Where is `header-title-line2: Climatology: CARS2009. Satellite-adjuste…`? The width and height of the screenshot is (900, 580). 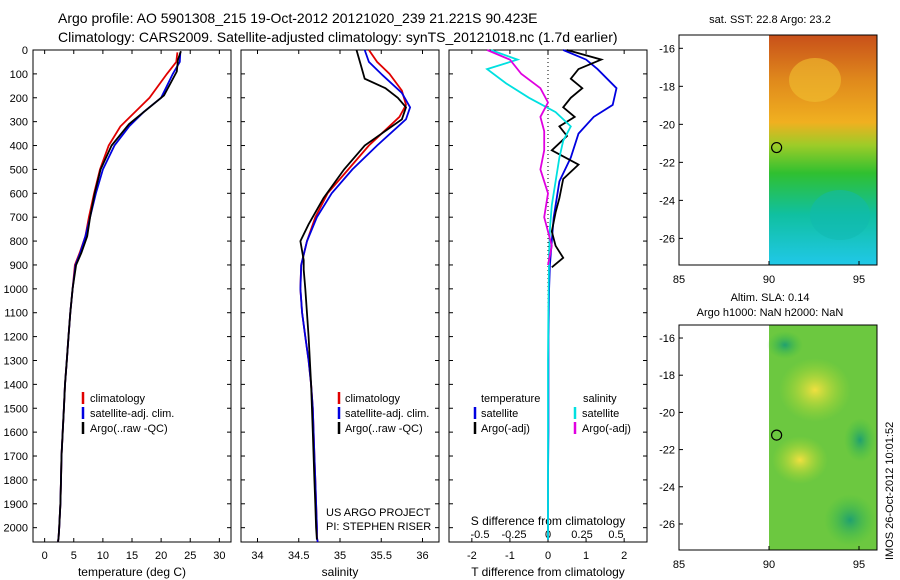
header-title-line2: Climatology: CARS2009. Satellite-adjuste… is located at coordinates (338, 37).